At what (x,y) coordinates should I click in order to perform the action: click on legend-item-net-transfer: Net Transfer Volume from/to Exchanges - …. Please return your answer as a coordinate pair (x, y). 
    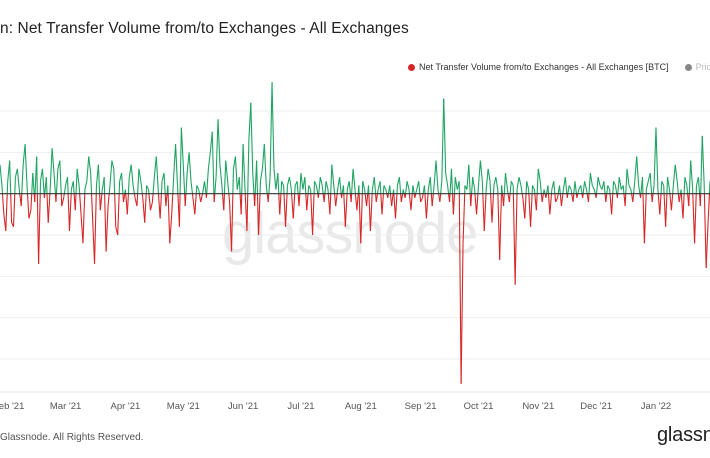
    Looking at the image, I should click on (538, 67).